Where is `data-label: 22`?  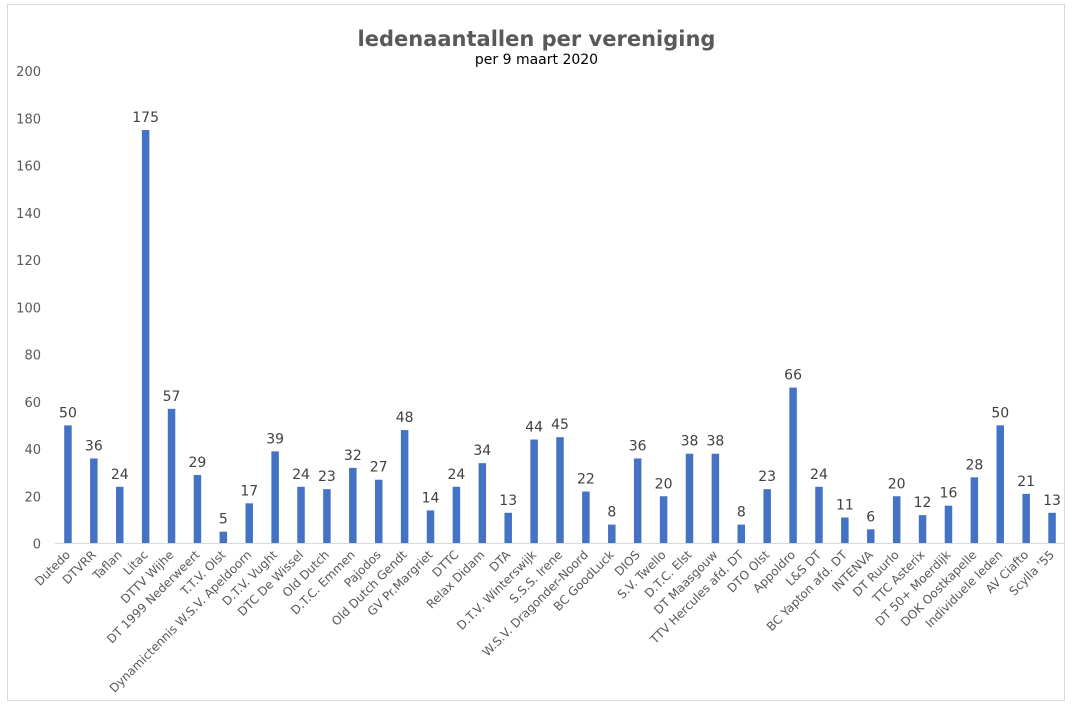 data-label: 22 is located at coordinates (586, 480).